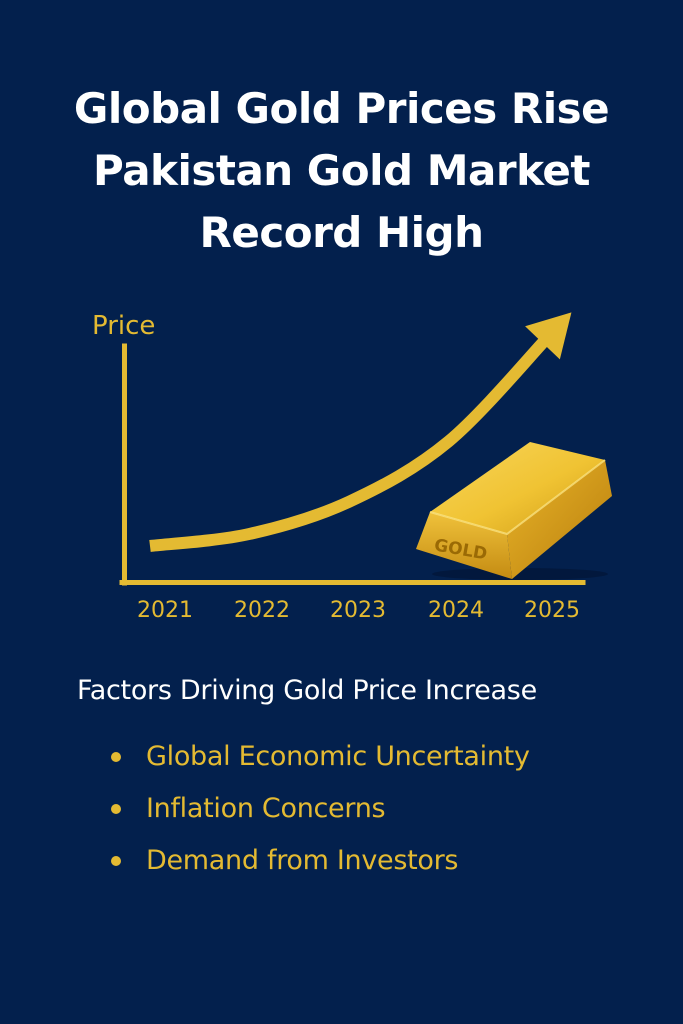 The height and width of the screenshot is (1024, 683). Describe the element at coordinates (338, 756) in the screenshot. I see `factor-text: Global Economic Uncertainty` at that location.